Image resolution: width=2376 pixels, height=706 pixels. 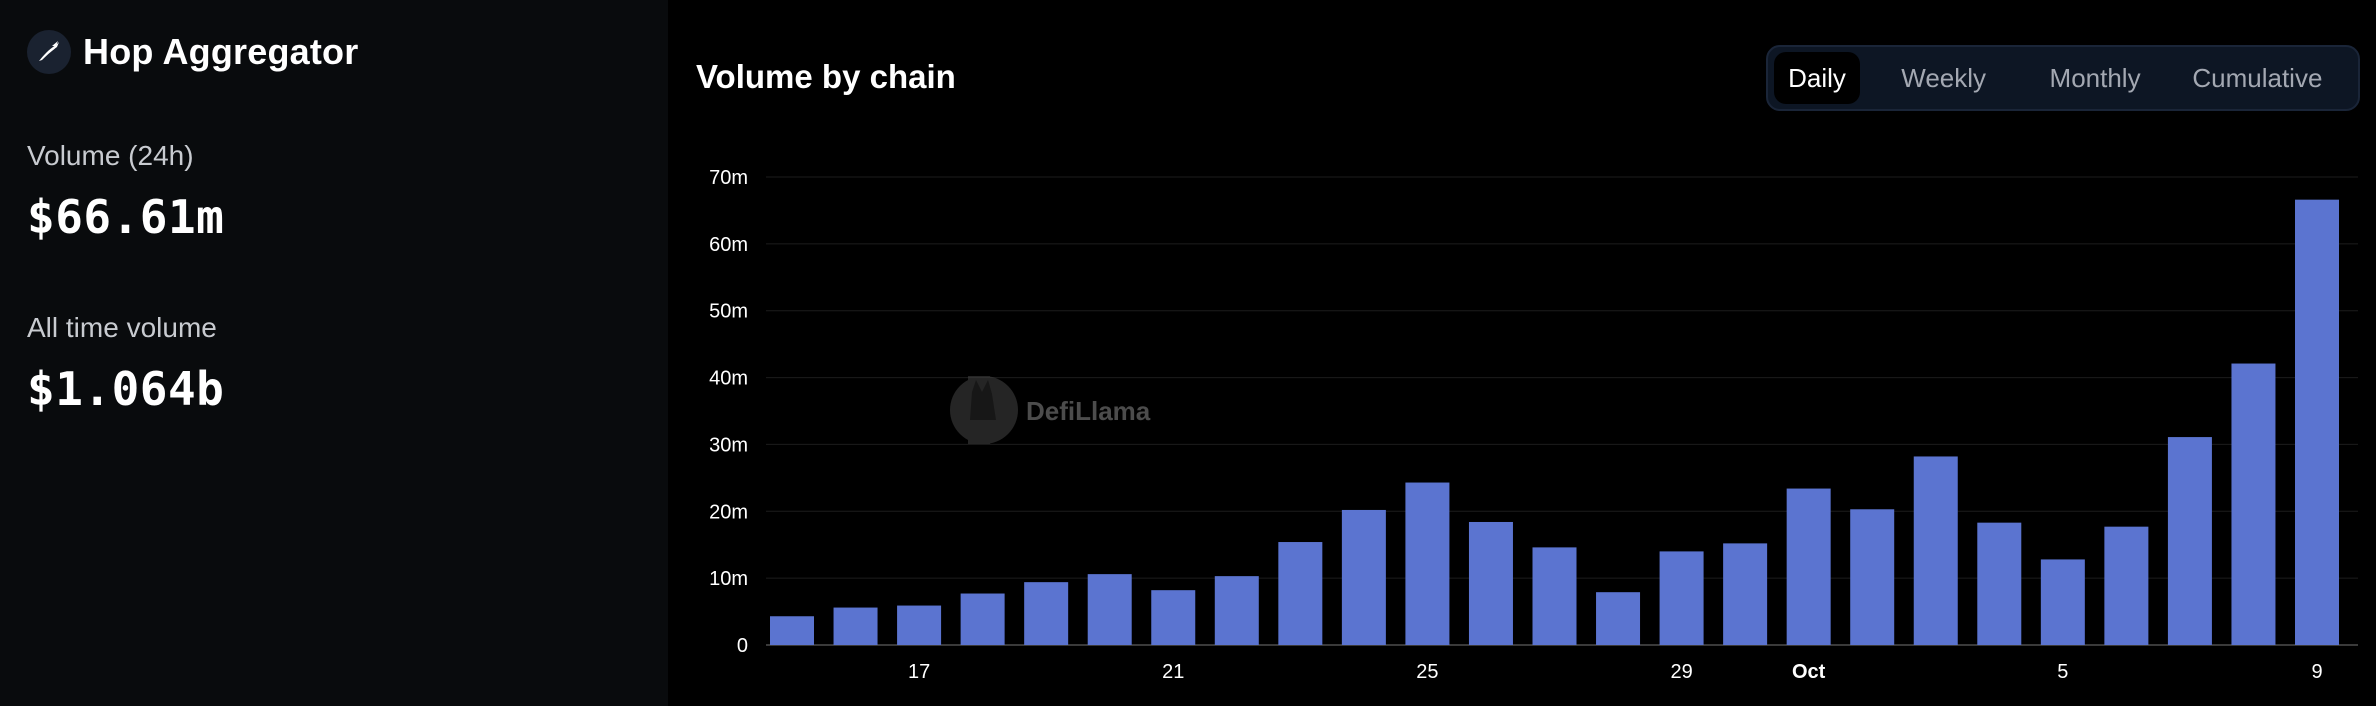 I want to click on x-tick-label: 25, so click(x=1427, y=672).